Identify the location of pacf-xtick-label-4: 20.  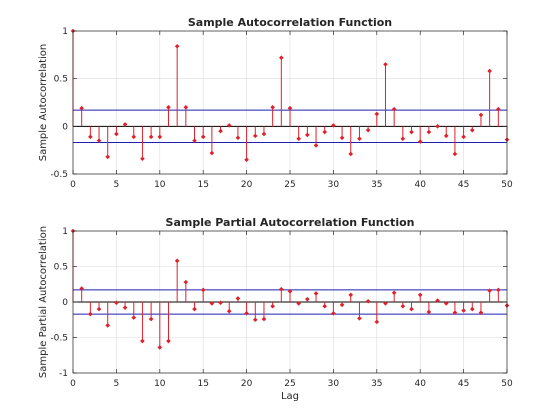
(247, 384).